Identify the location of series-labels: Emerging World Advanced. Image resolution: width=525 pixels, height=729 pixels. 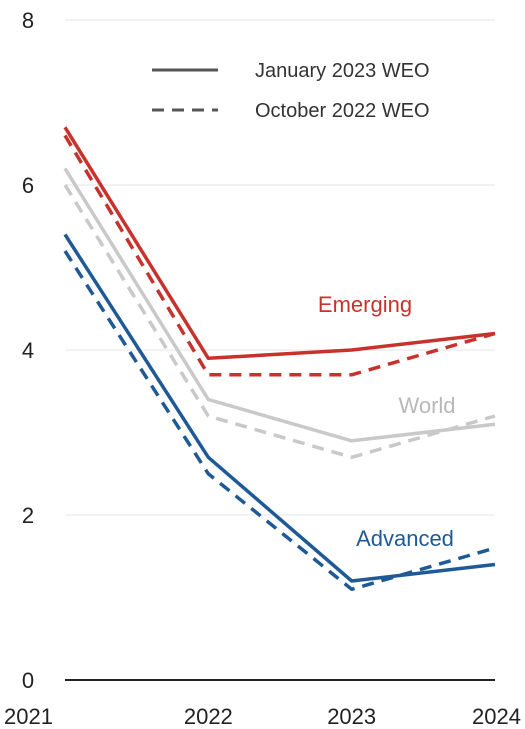
(387, 421).